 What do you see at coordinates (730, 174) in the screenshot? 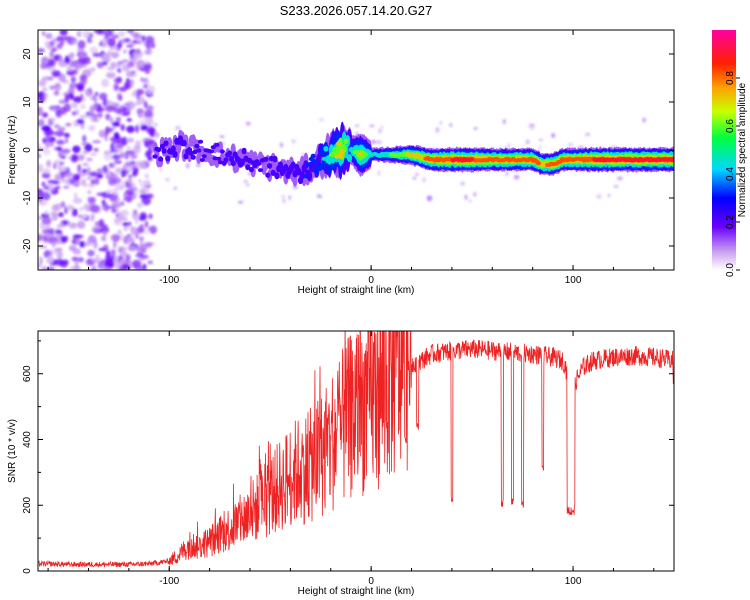
I see `colorbar-tick-label: 0.4` at bounding box center [730, 174].